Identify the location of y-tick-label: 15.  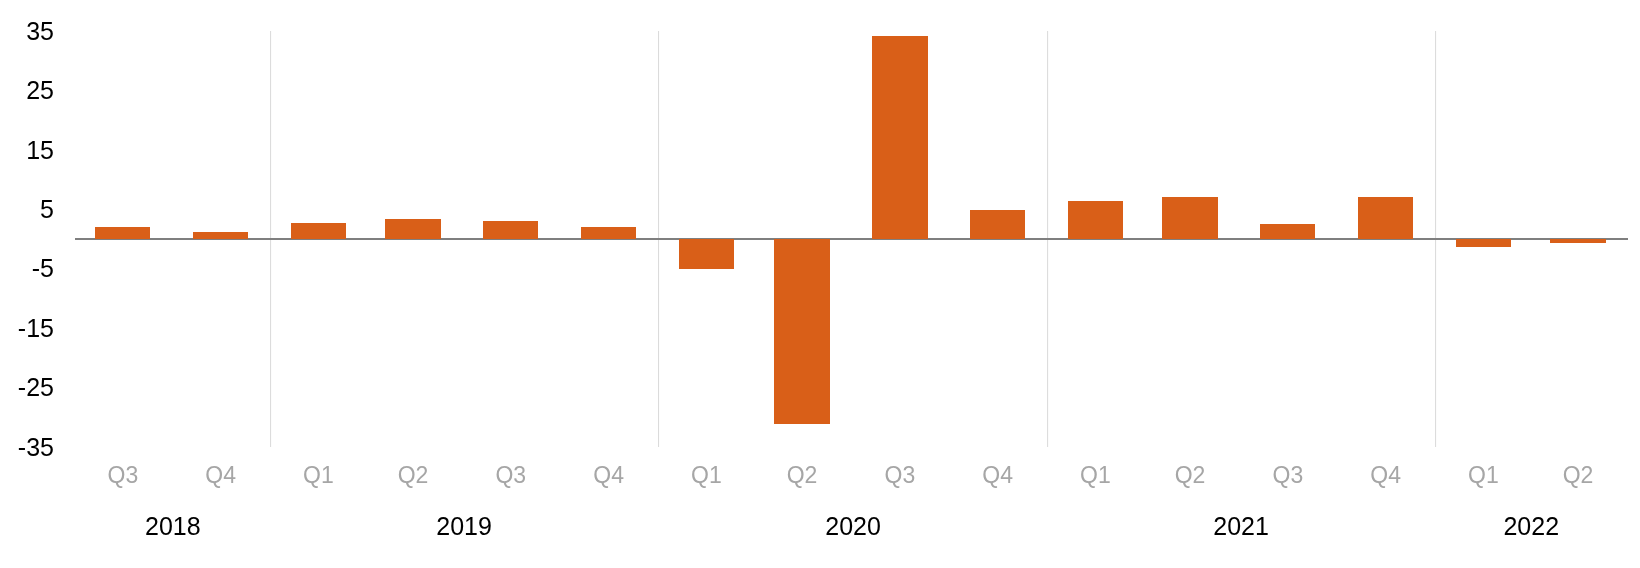
(40, 149).